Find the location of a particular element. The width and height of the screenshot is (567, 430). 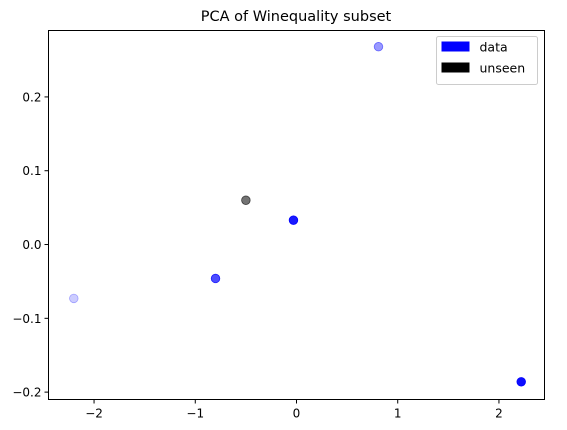

y-tick-label: 0.0 is located at coordinates (31, 245).